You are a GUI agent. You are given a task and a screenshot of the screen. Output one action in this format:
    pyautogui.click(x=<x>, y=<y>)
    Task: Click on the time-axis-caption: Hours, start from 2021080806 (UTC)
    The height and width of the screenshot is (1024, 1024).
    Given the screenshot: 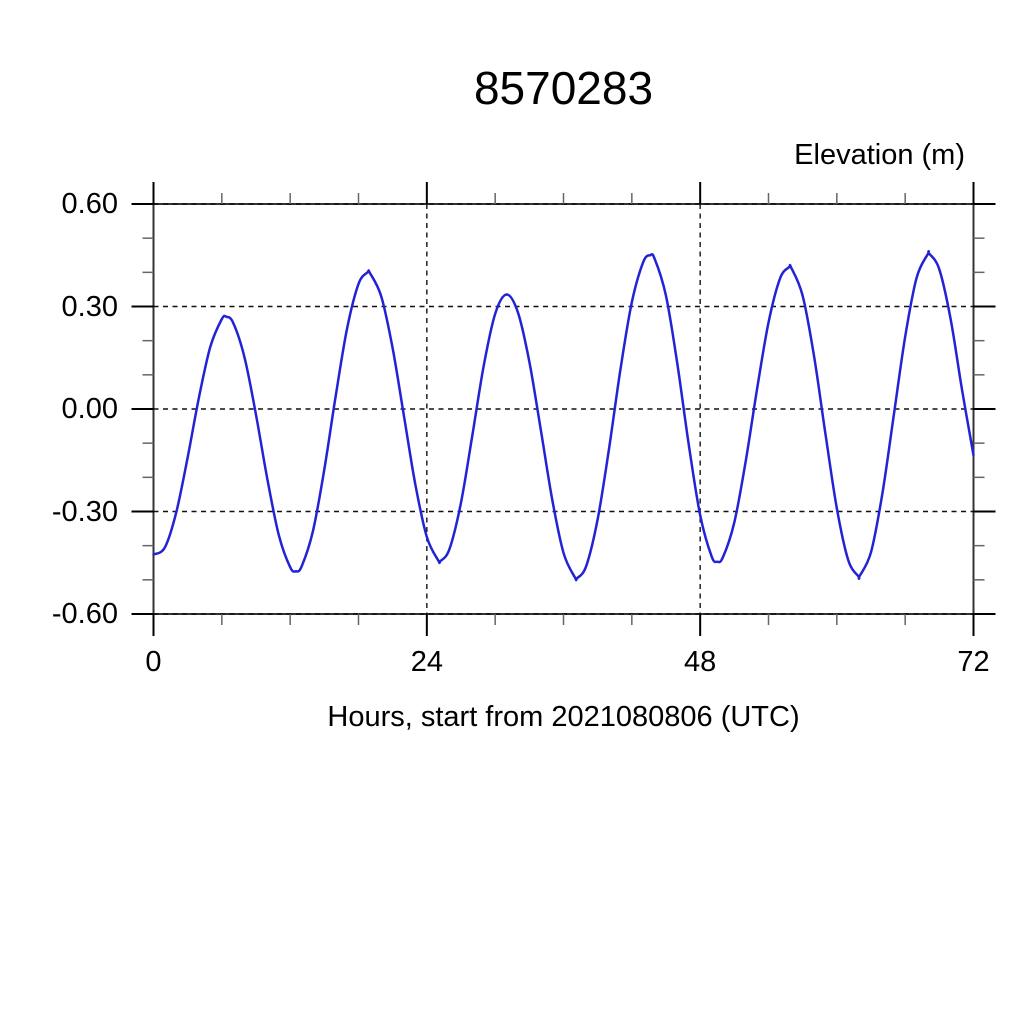 What is the action you would take?
    pyautogui.click(x=563, y=717)
    